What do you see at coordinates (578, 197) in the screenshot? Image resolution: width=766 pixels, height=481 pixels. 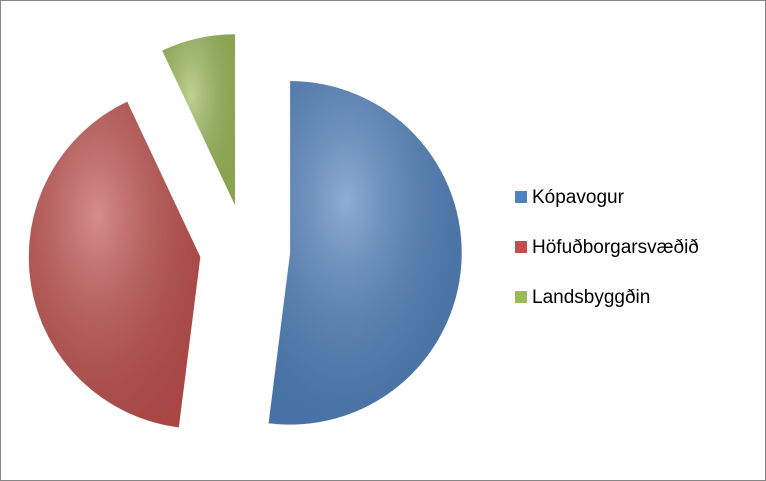 I see `legend-label: Kópavogur` at bounding box center [578, 197].